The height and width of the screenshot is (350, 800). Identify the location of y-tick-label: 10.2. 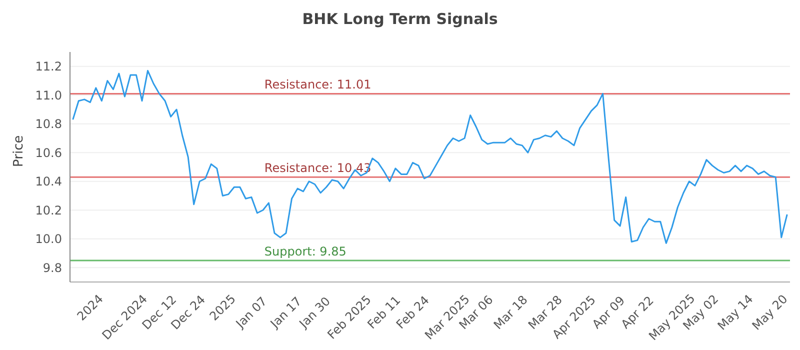
(48, 210).